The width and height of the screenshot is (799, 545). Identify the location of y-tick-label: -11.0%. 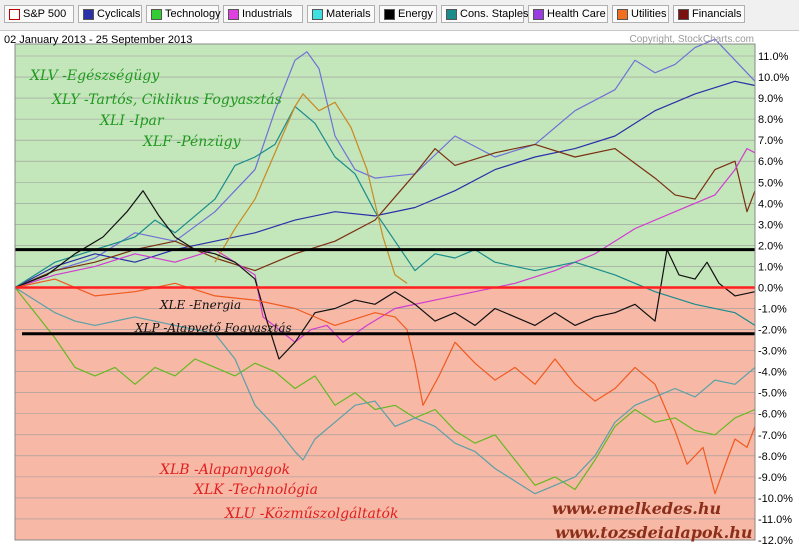
(775, 520).